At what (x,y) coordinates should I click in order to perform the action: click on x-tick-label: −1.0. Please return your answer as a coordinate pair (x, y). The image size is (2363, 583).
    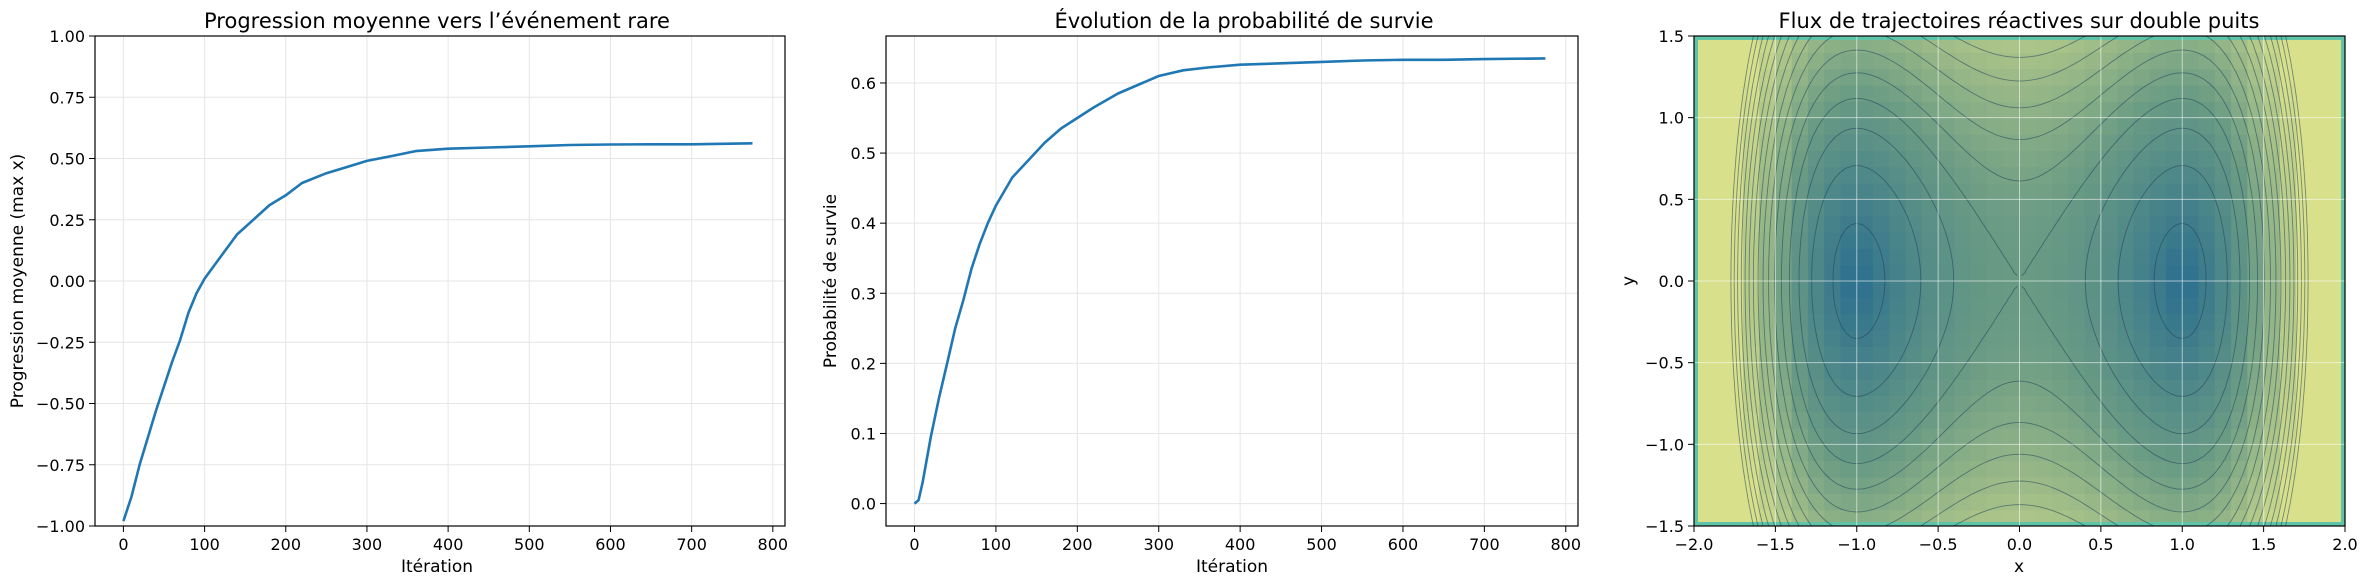
    Looking at the image, I should click on (1856, 544).